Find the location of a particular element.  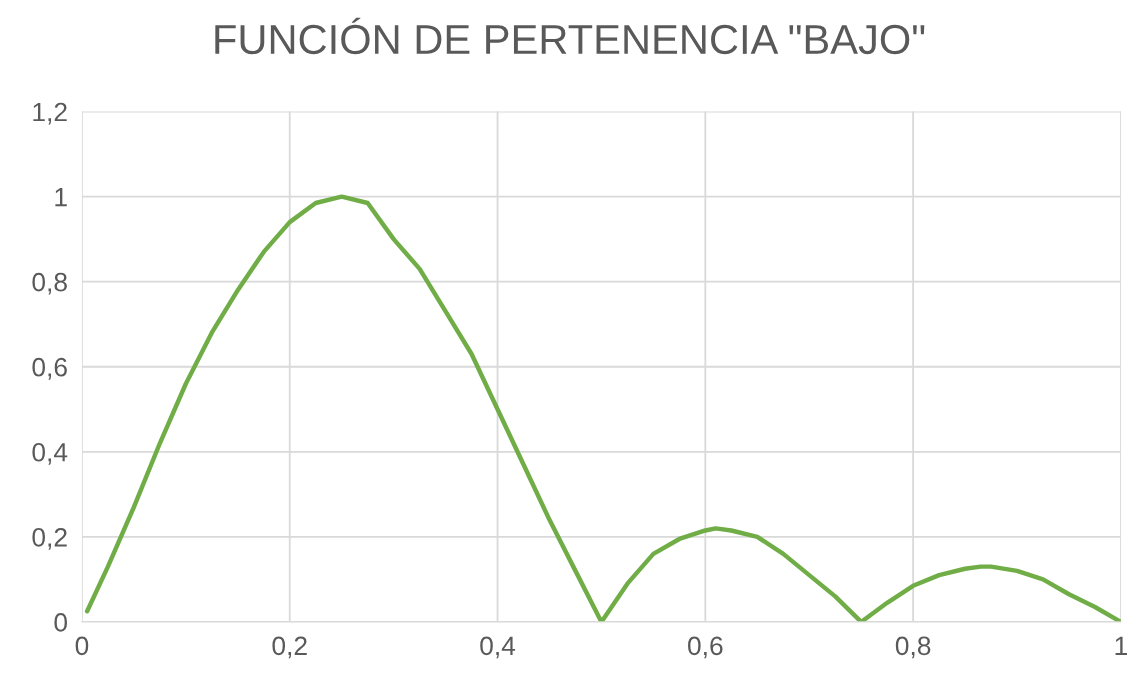

y-tick-label: 0,2 is located at coordinates (49, 538).